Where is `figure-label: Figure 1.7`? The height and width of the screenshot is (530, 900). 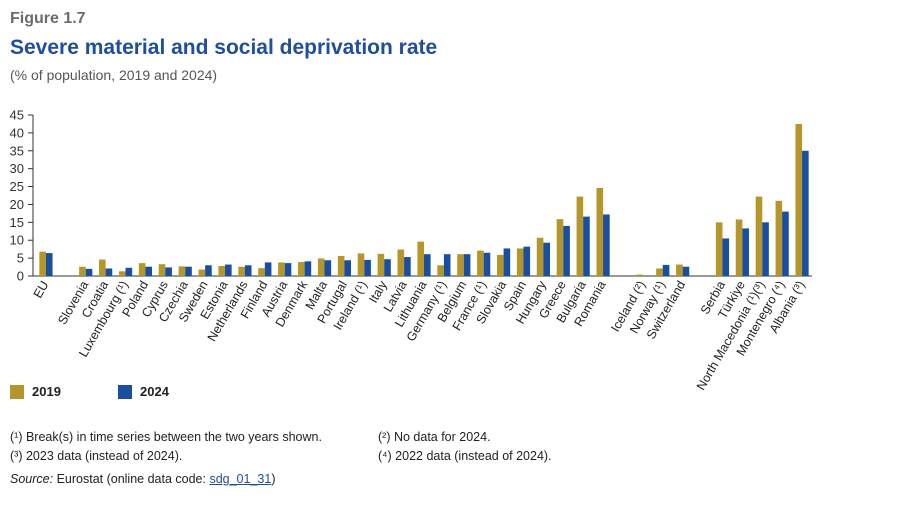
figure-label: Figure 1.7 is located at coordinates (48, 18).